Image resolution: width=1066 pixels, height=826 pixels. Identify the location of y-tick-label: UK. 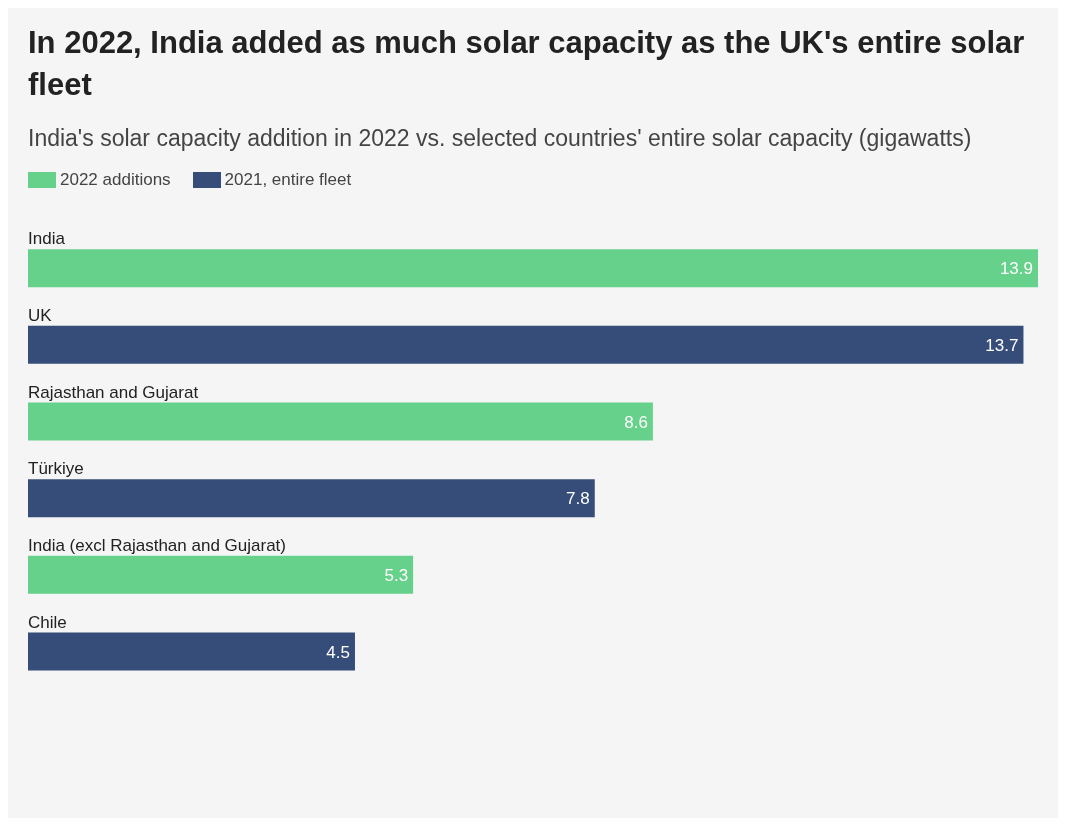
(40, 315).